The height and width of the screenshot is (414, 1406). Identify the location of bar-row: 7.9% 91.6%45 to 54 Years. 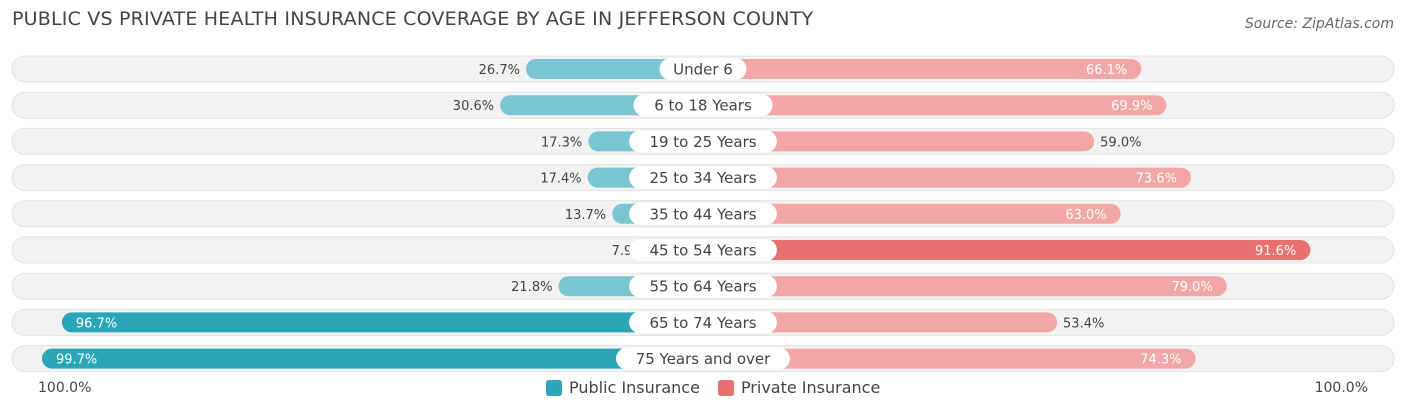
(703, 250).